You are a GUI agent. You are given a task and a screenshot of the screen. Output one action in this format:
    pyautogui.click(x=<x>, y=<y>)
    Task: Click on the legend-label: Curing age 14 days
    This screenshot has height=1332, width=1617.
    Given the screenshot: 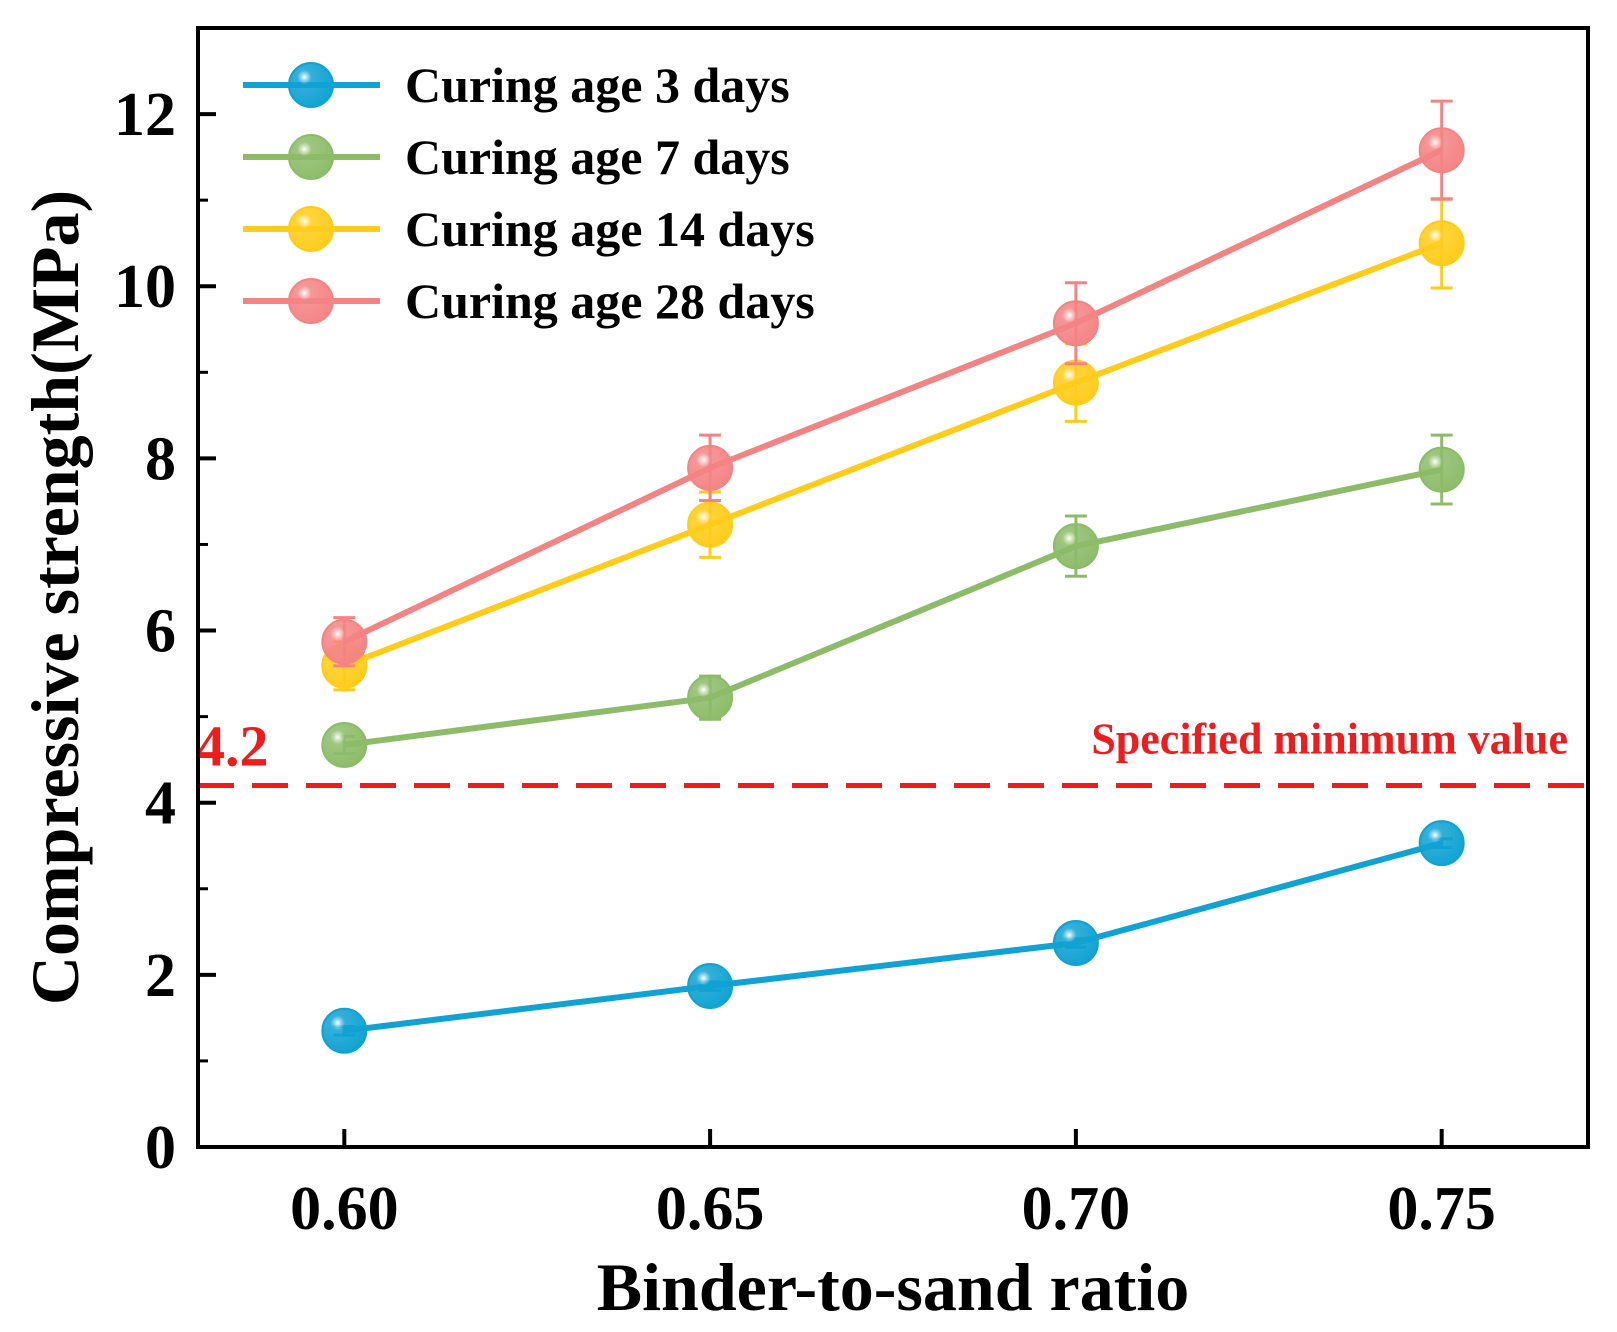 What is the action you would take?
    pyautogui.click(x=610, y=229)
    